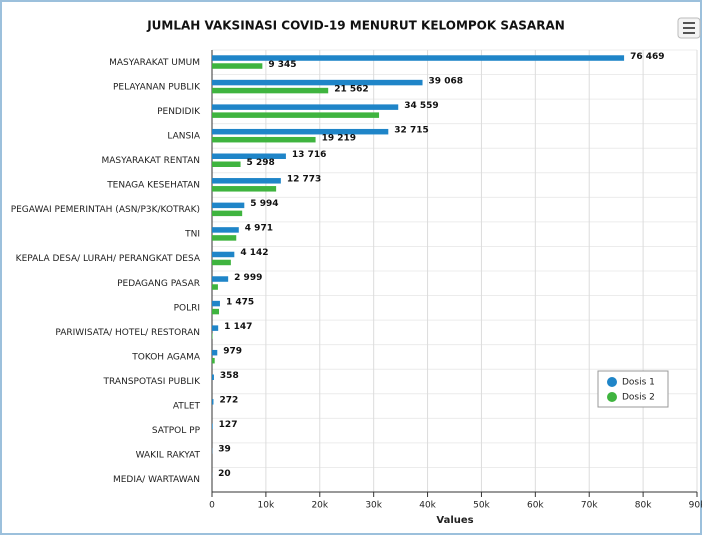 This screenshot has width=702, height=535. Describe the element at coordinates (647, 57) in the screenshot. I see `value-label: 76 469` at that location.